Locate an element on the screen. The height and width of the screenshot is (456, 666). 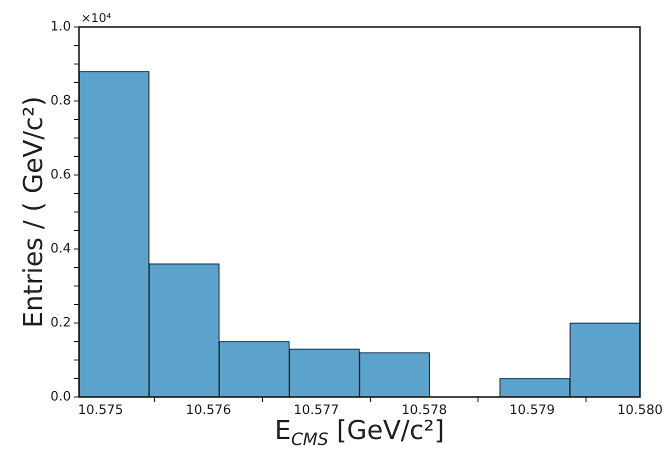
y-tick-label: 0.2 is located at coordinates (60, 322).